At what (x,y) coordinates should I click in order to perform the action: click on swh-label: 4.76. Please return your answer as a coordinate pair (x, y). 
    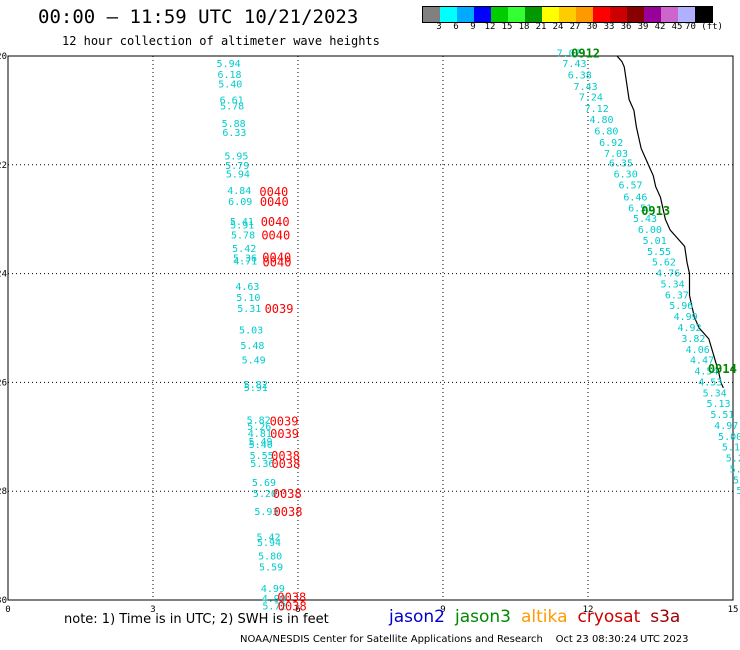
    Looking at the image, I should click on (668, 274).